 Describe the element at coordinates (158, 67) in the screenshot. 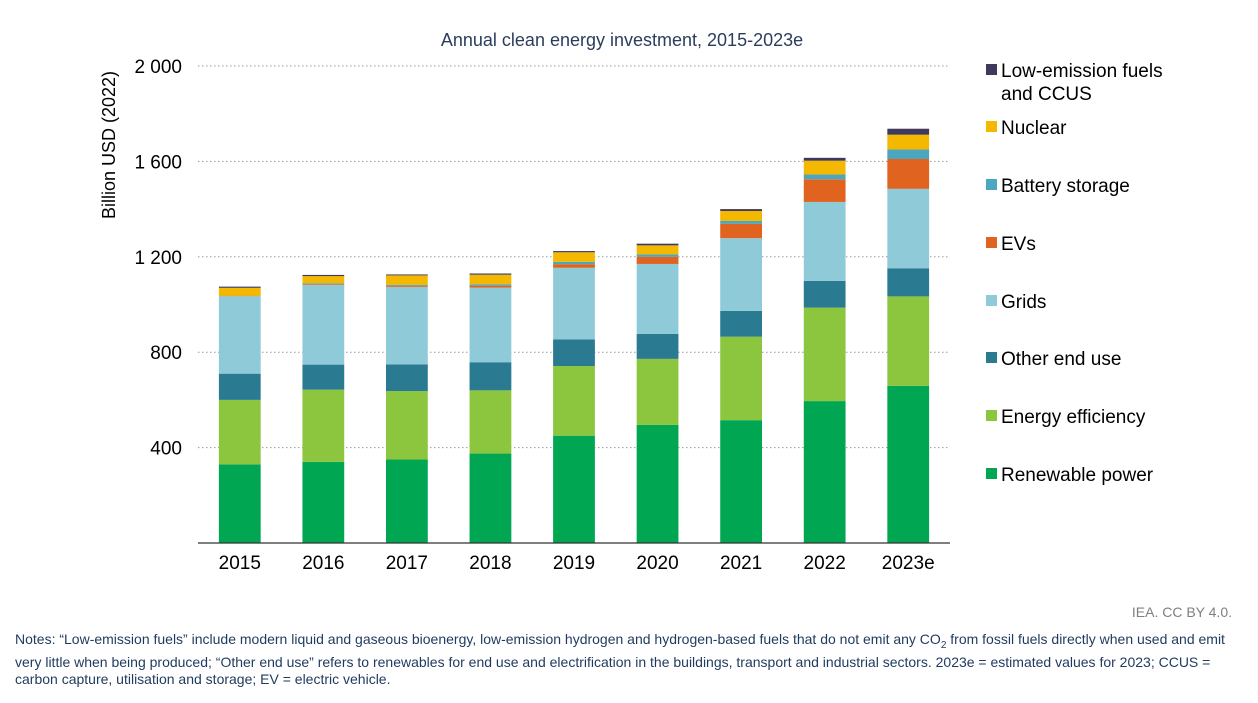

I see `y-tick-label: 2 000` at that location.